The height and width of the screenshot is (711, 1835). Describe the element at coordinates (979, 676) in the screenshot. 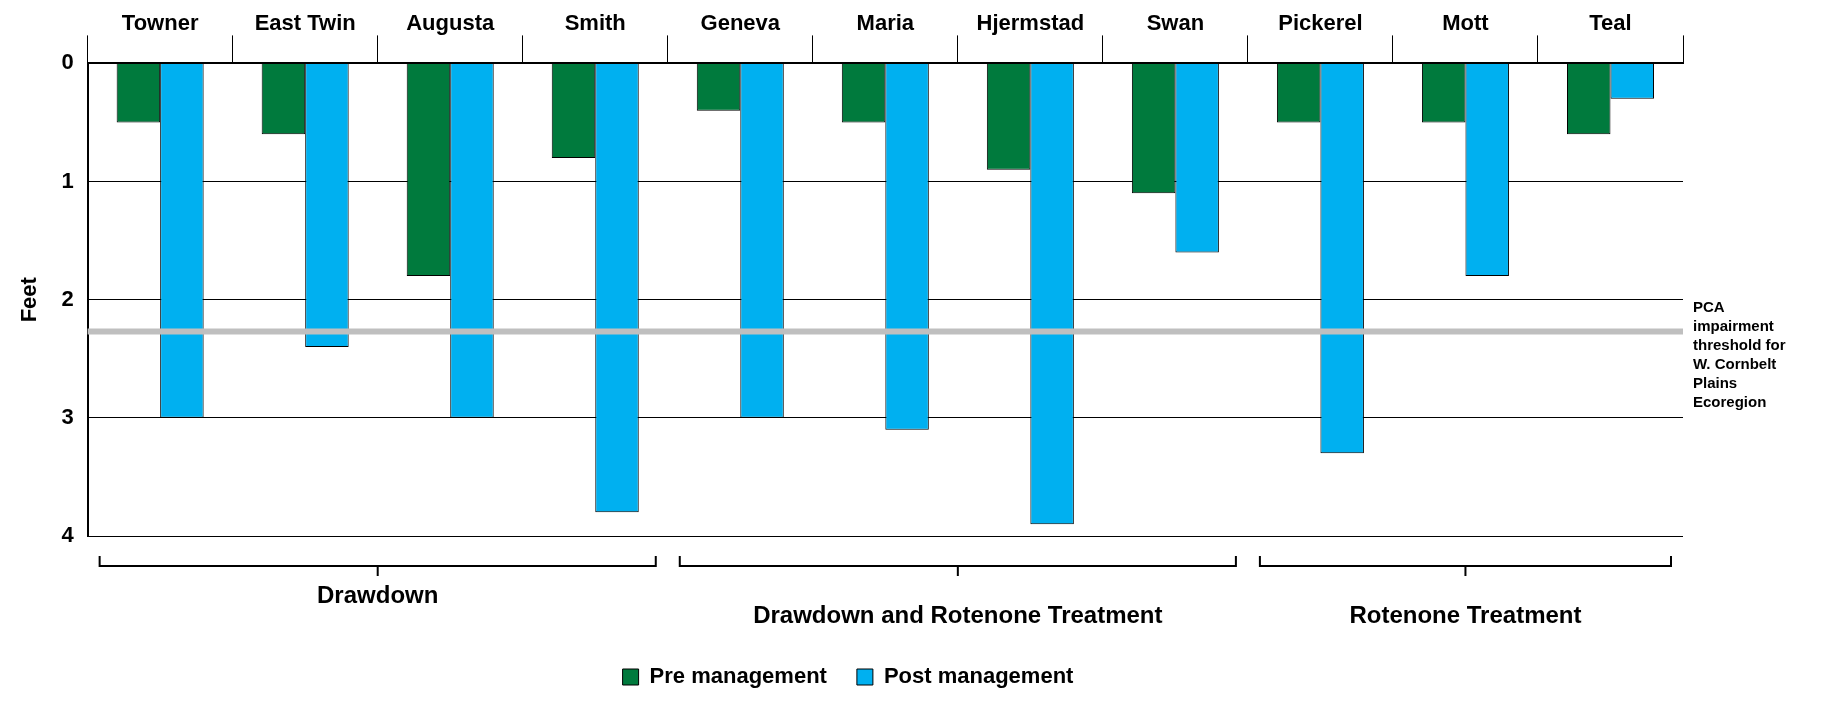

I see `legend-label: Post management` at that location.